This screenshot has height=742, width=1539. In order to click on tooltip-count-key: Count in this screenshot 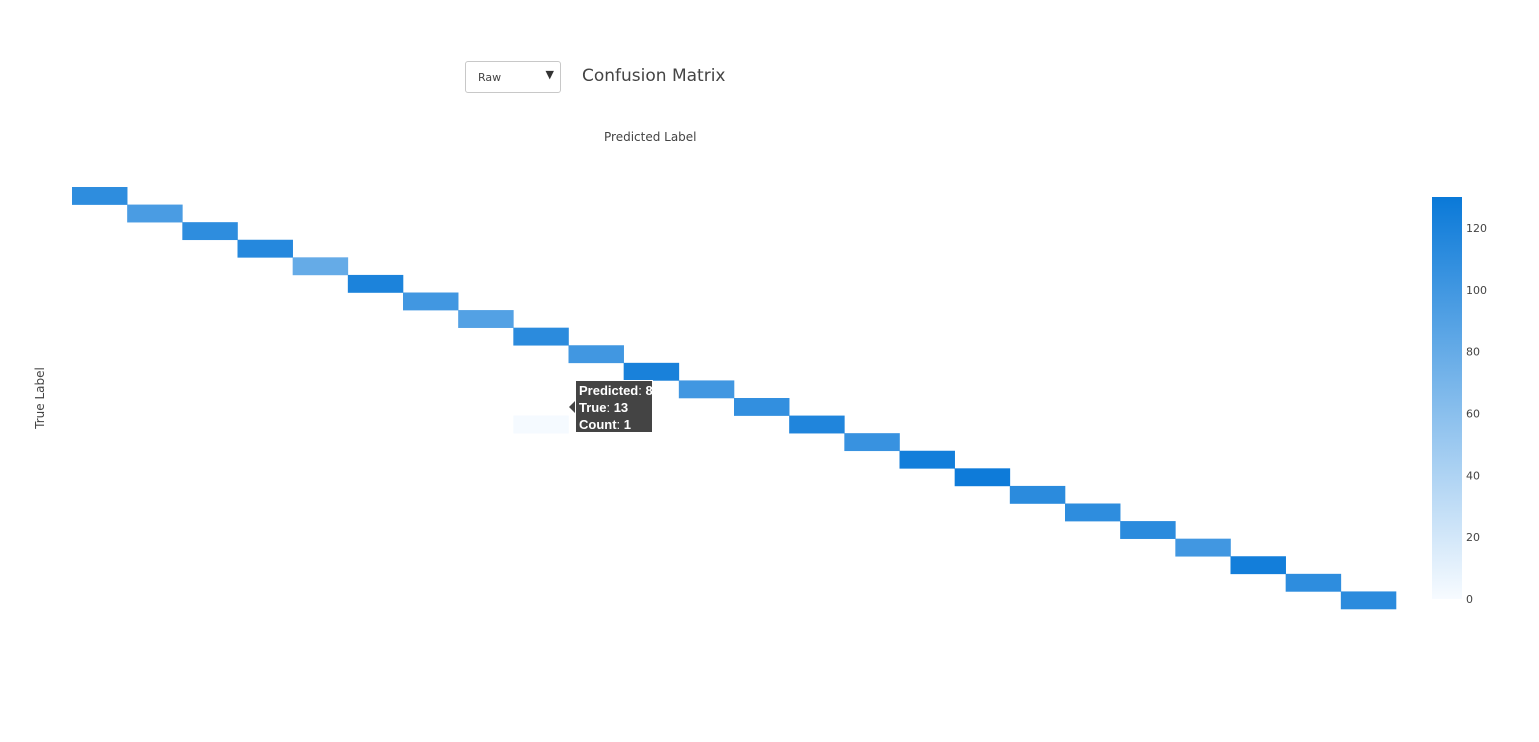, I will do `click(598, 424)`.